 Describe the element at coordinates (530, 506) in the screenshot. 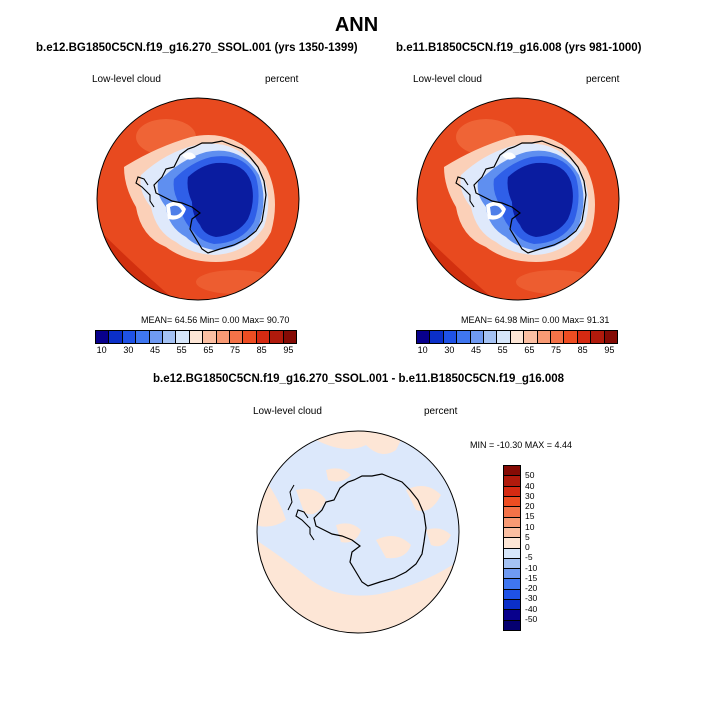

I see `colorbar-tick-label: 20` at that location.